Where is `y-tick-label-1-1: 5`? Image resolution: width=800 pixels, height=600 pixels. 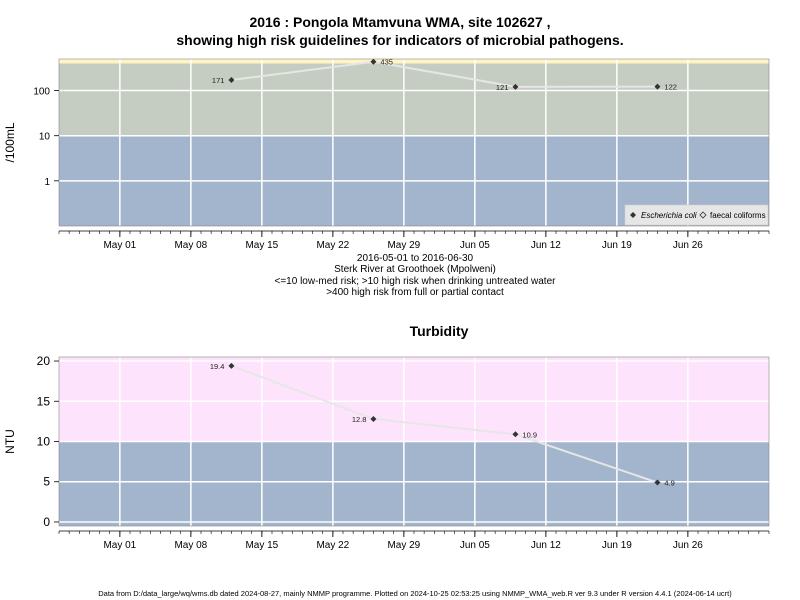 y-tick-label-1-1: 5 is located at coordinates (46, 482).